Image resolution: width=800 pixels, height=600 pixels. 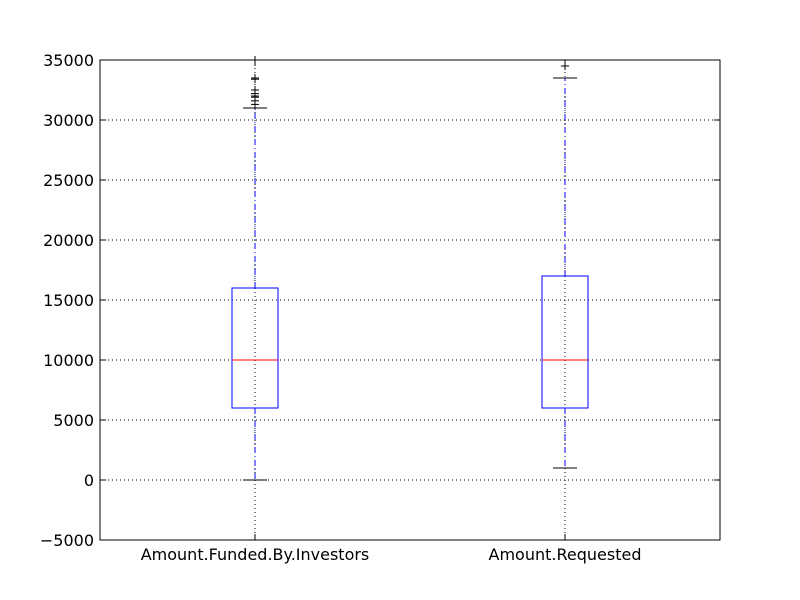 What do you see at coordinates (68, 60) in the screenshot?
I see `y-tick-label: 35000` at bounding box center [68, 60].